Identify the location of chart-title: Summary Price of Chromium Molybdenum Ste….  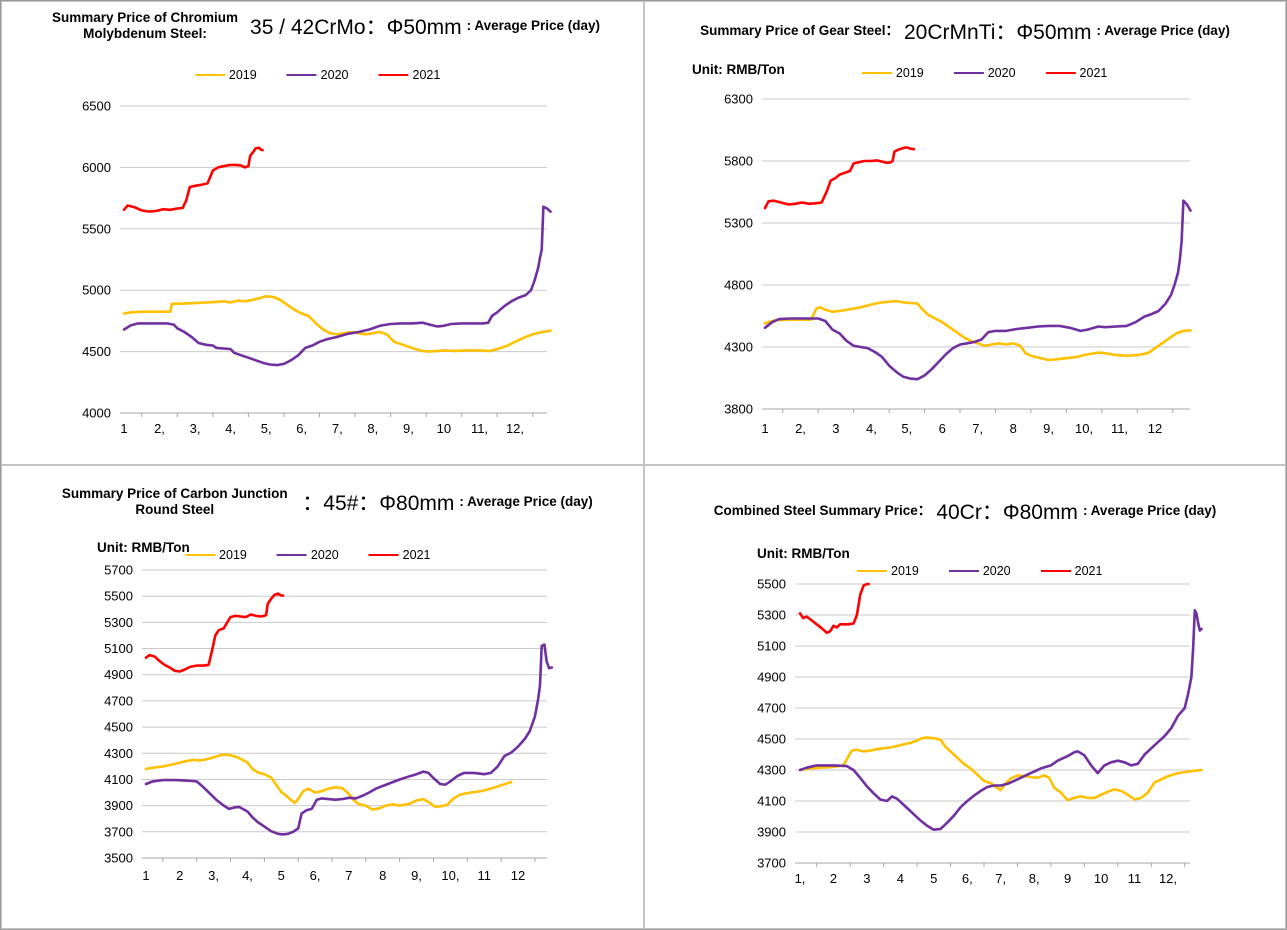
(322, 25).